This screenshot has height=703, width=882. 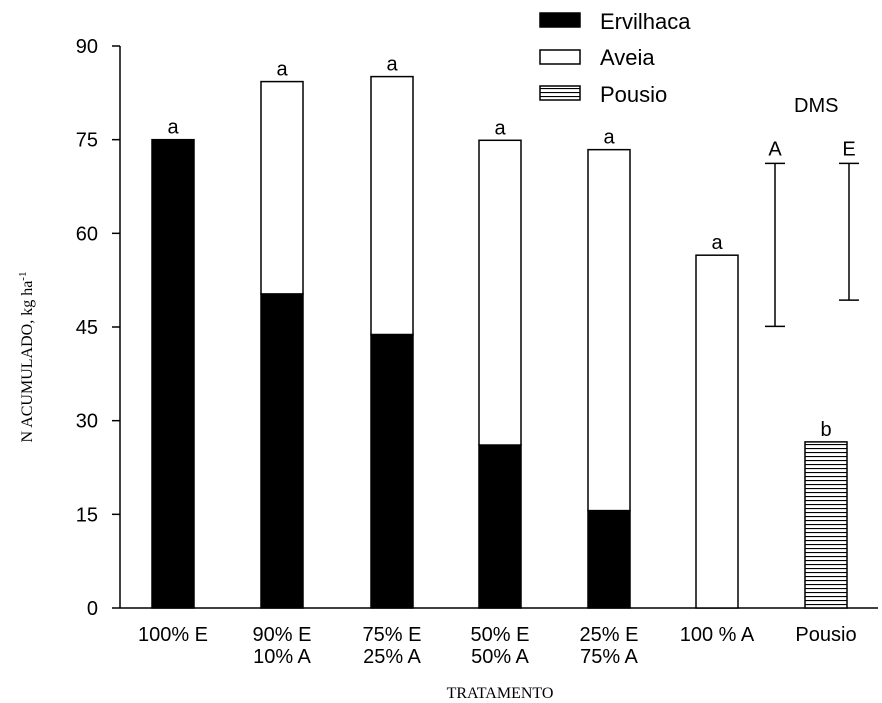 What do you see at coordinates (392, 657) in the screenshot?
I see `category-label: 25% A` at bounding box center [392, 657].